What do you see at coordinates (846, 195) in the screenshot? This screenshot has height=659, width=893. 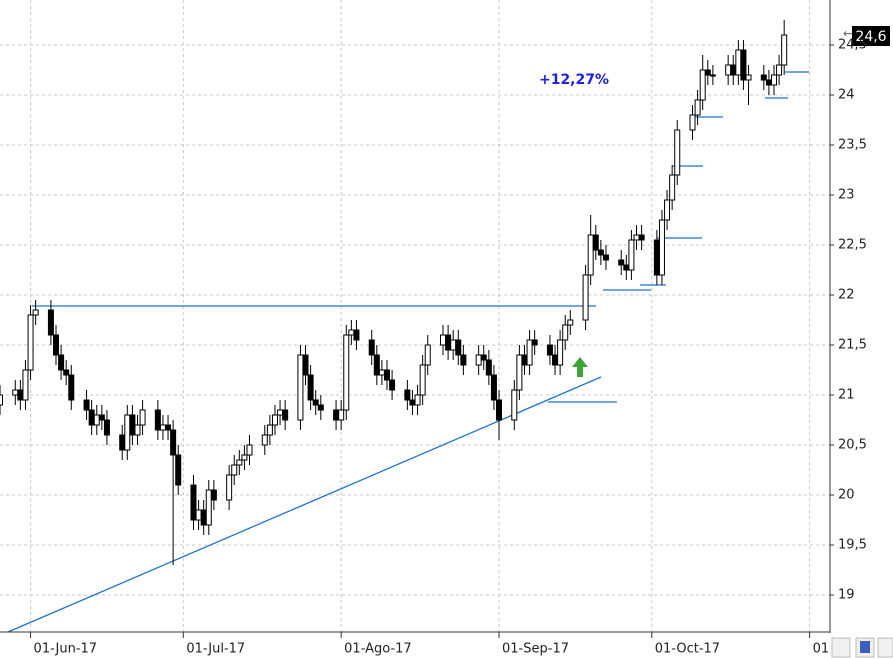 I see `y-tick-label: 23` at bounding box center [846, 195].